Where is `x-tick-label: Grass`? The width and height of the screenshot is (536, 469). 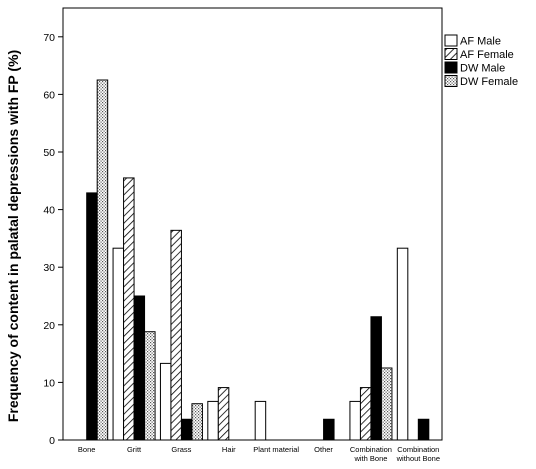
x-tick-label: Grass is located at coordinates (181, 449).